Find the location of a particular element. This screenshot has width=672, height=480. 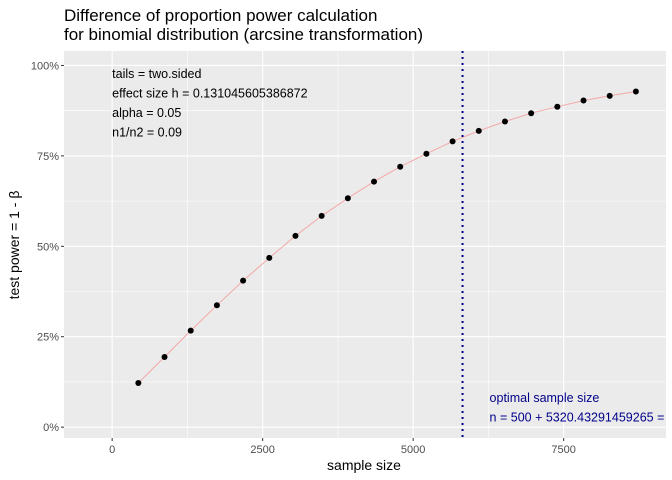

parameter-annotation: alpha = 0.05 is located at coordinates (146, 113).